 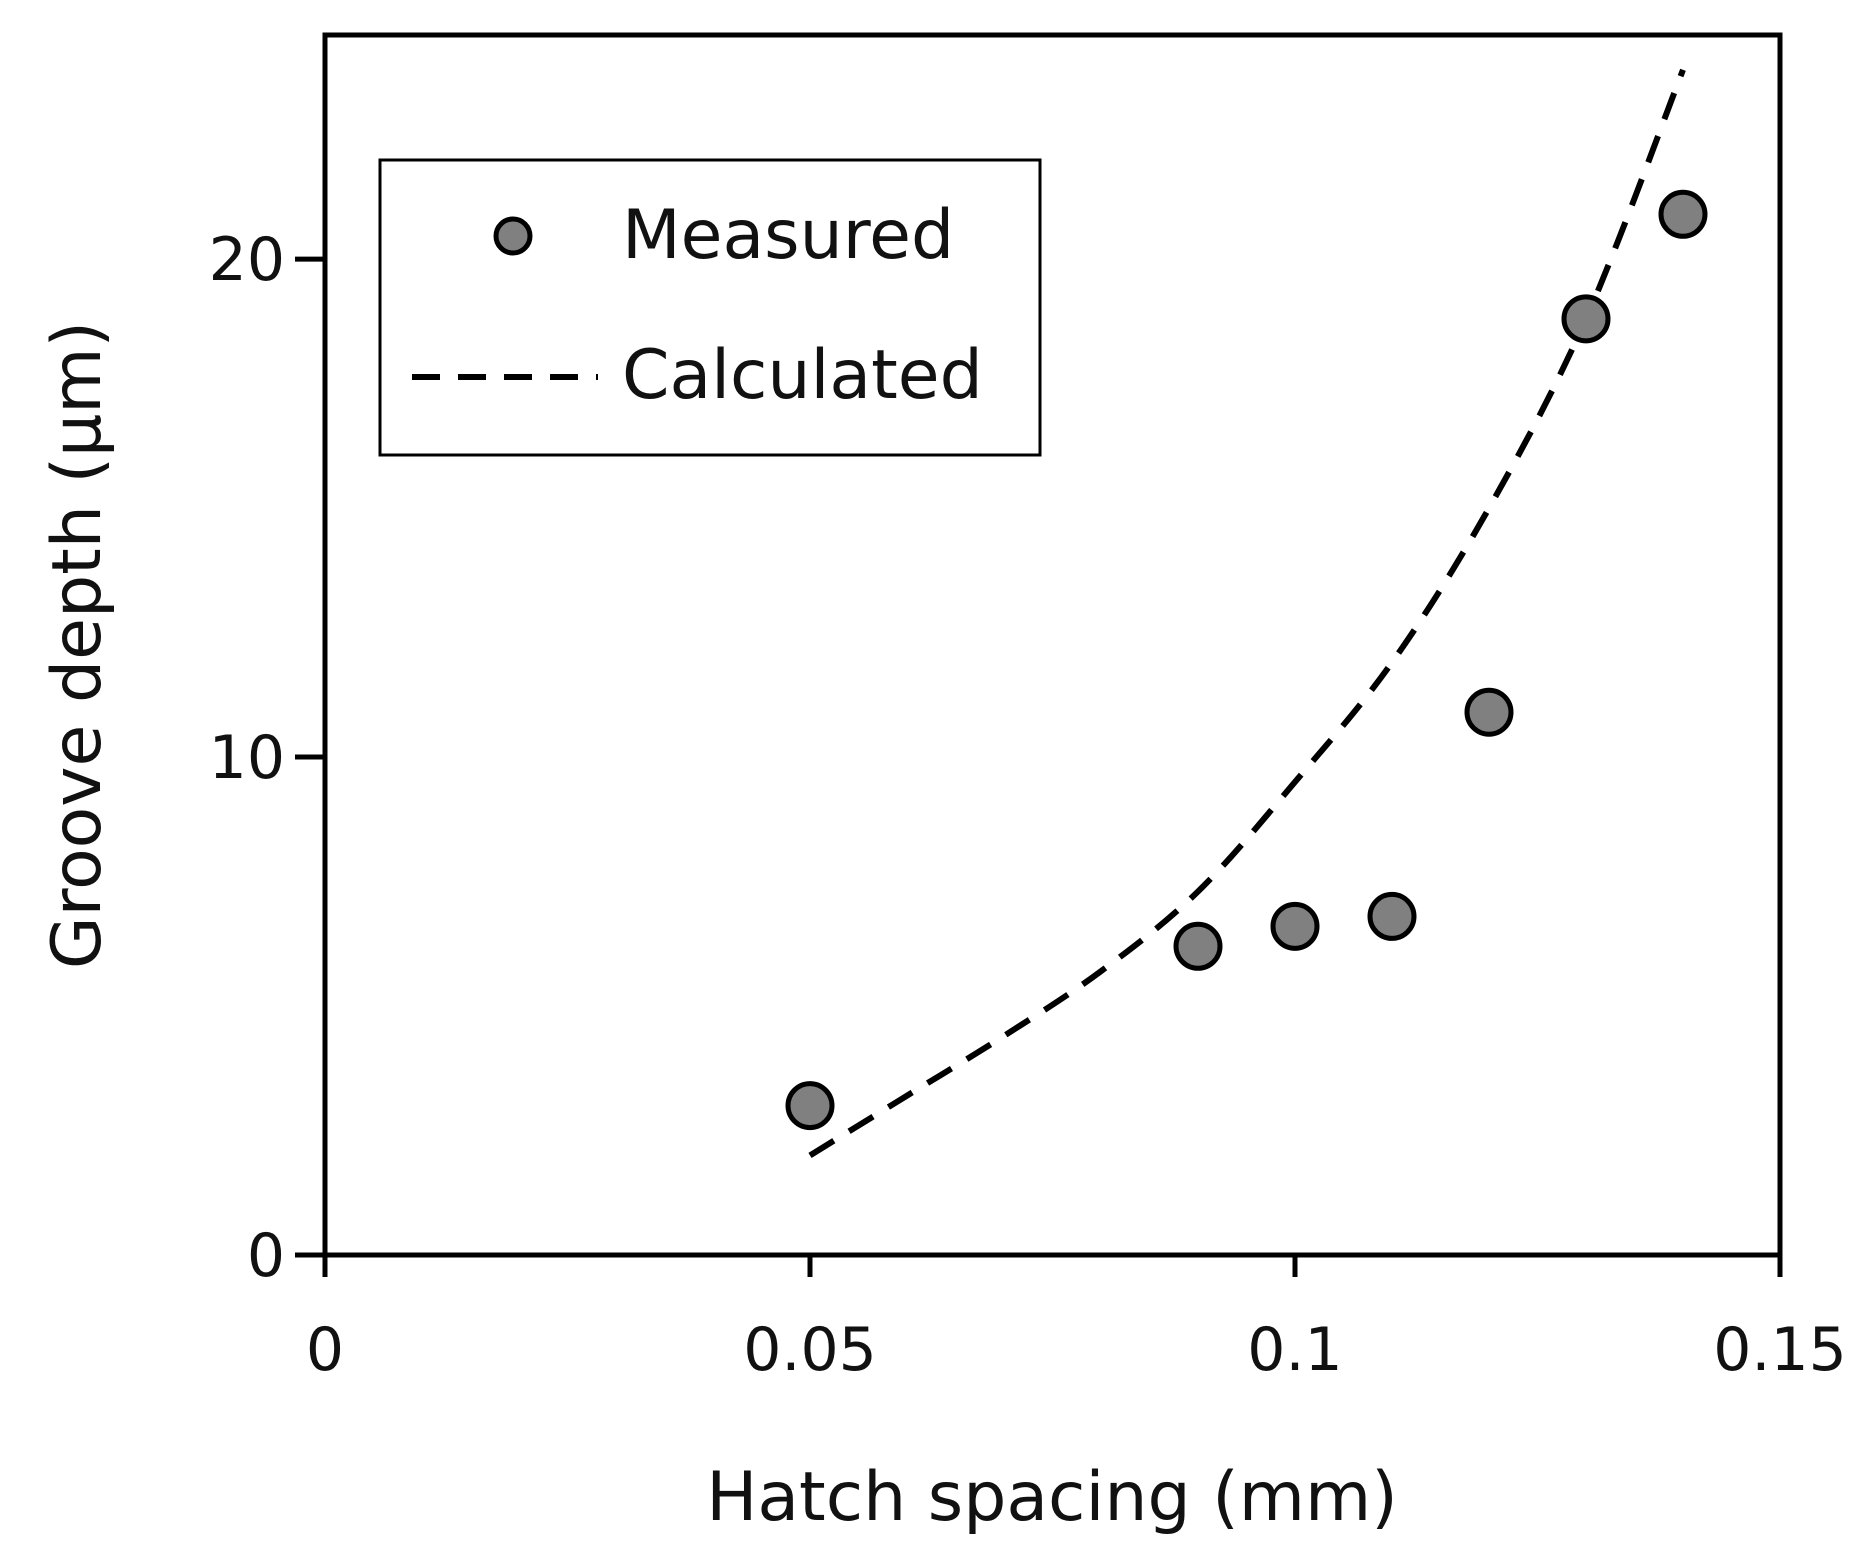 What do you see at coordinates (247, 758) in the screenshot?
I see `y-tick-label: 10` at bounding box center [247, 758].